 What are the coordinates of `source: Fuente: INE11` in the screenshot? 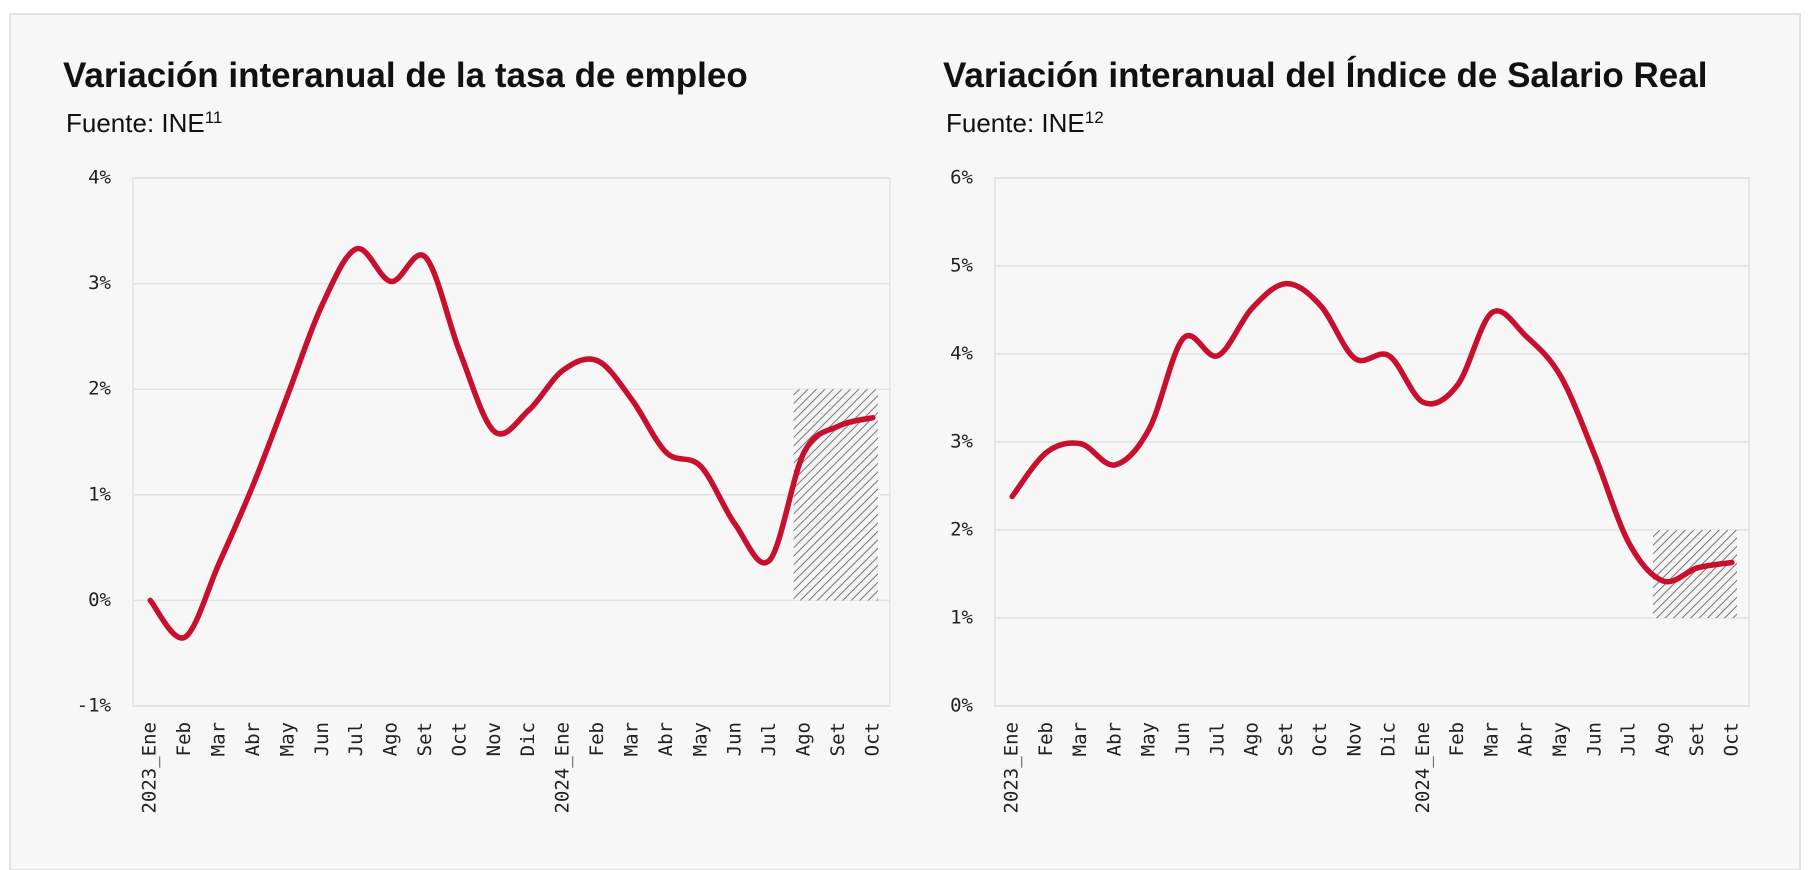 It's located at (144, 123).